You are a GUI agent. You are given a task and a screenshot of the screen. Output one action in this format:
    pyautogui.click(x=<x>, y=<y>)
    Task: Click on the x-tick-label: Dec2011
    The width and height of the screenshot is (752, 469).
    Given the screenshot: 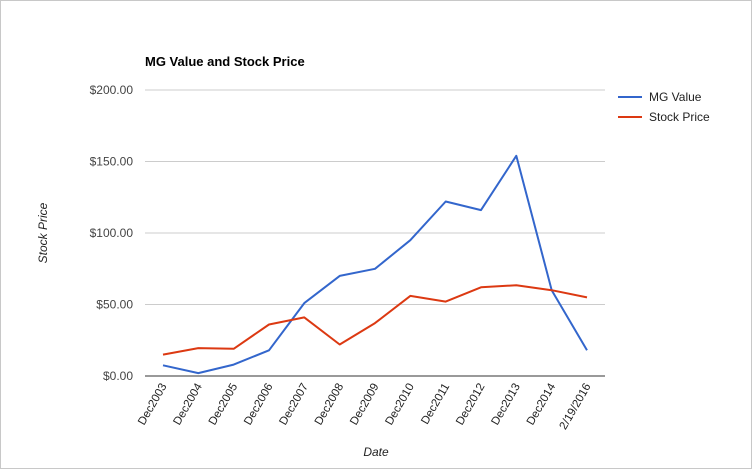 What is the action you would take?
    pyautogui.click(x=435, y=404)
    